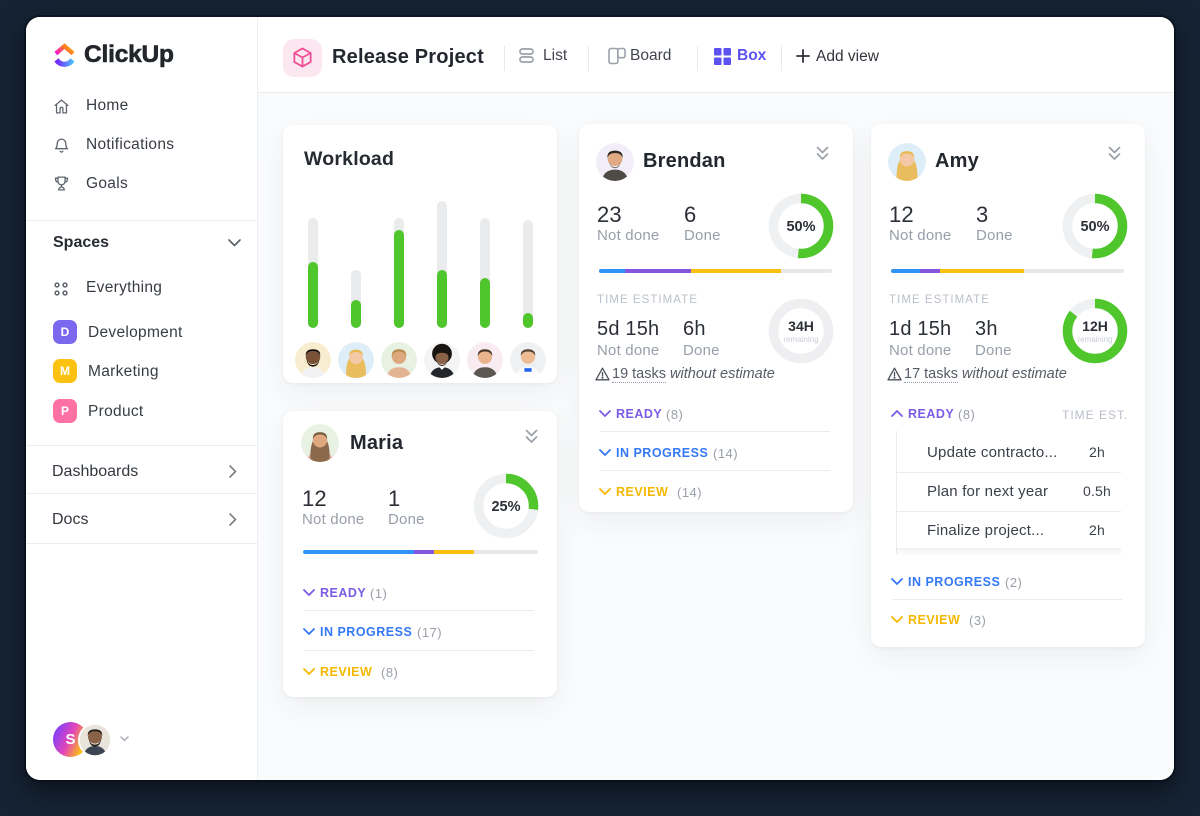  What do you see at coordinates (801, 326) in the screenshot?
I see `svg-text: 34H` at bounding box center [801, 326].